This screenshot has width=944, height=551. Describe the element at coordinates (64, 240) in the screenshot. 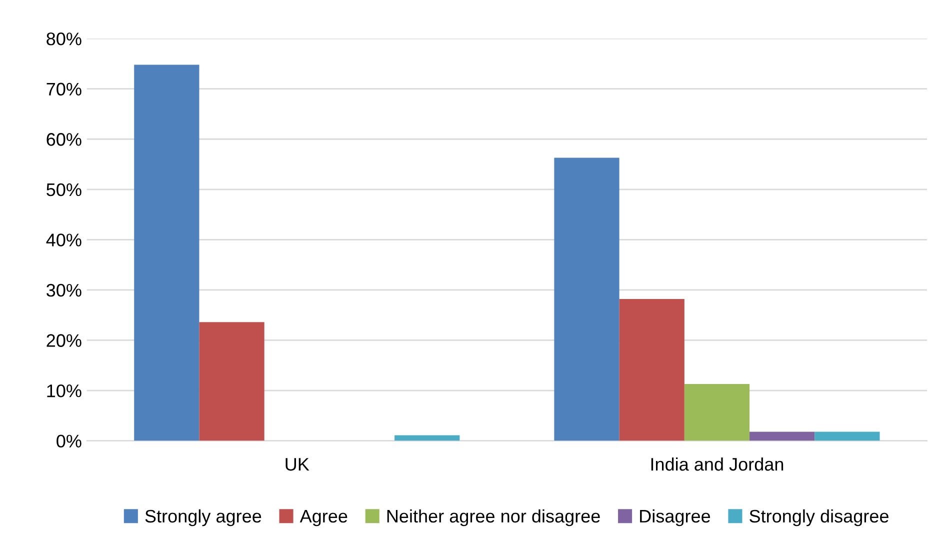

I see `y-tick-label: 40%` at that location.